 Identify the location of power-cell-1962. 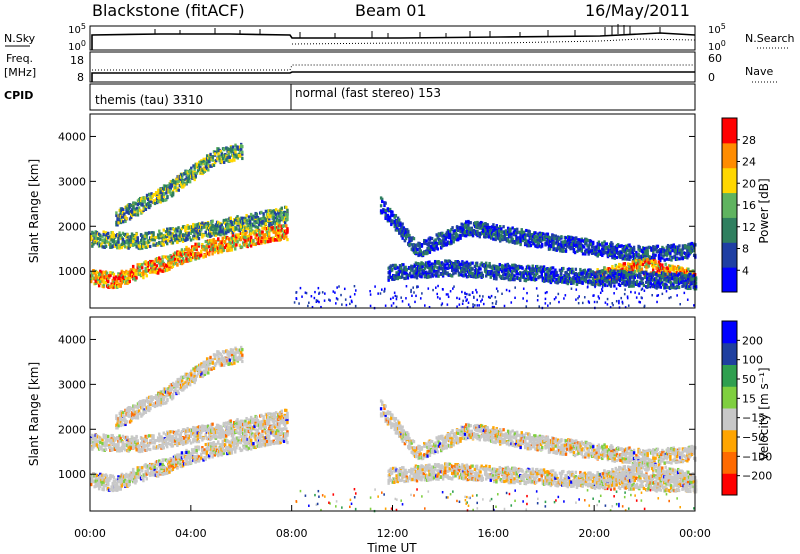
(173, 180).